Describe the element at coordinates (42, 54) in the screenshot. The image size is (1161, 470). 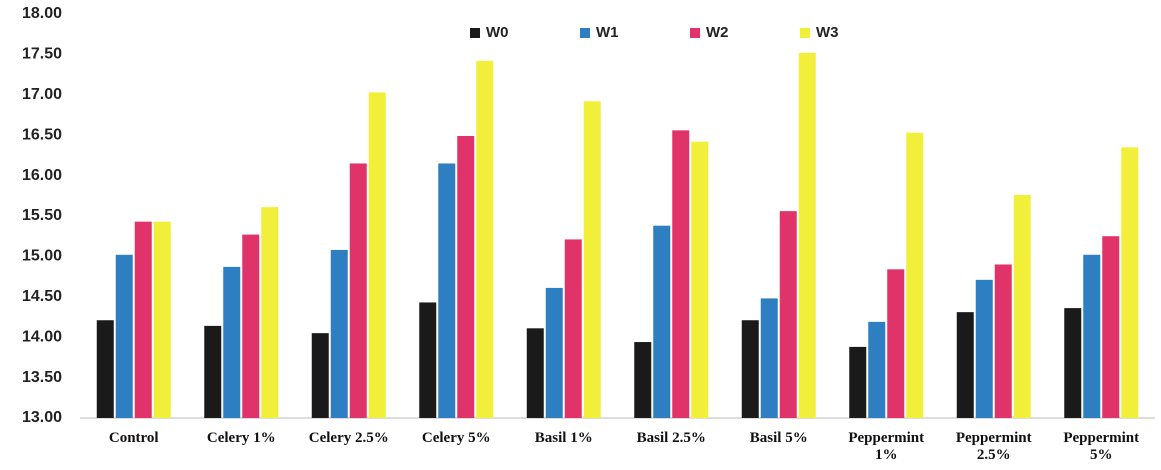
I see `y-tick-label: 17.50` at that location.